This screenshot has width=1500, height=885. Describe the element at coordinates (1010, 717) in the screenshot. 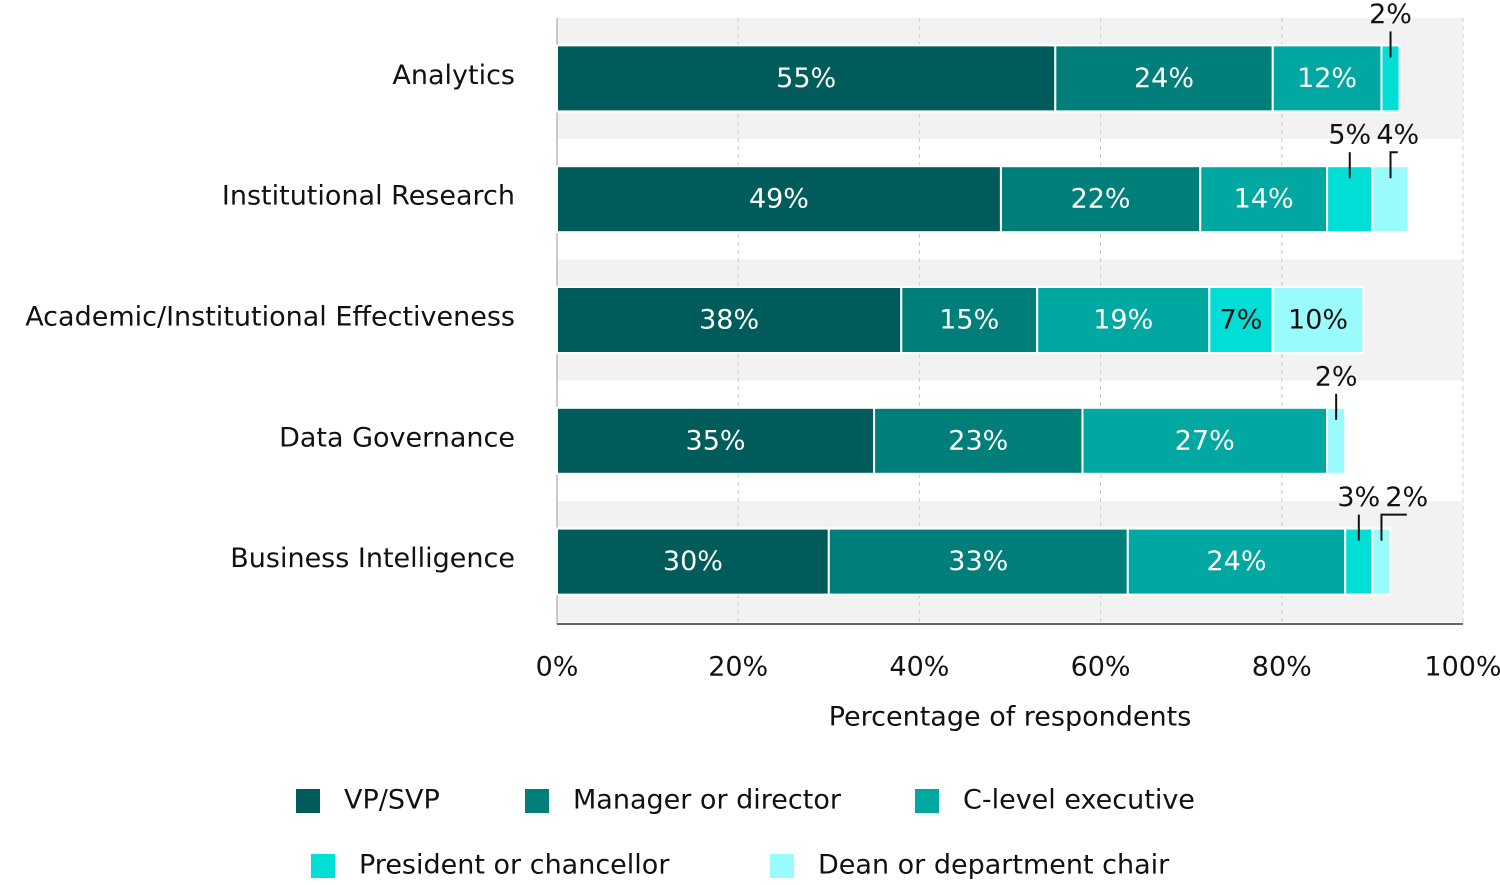

I see `x-axis-title: Percentage of respondents` at that location.